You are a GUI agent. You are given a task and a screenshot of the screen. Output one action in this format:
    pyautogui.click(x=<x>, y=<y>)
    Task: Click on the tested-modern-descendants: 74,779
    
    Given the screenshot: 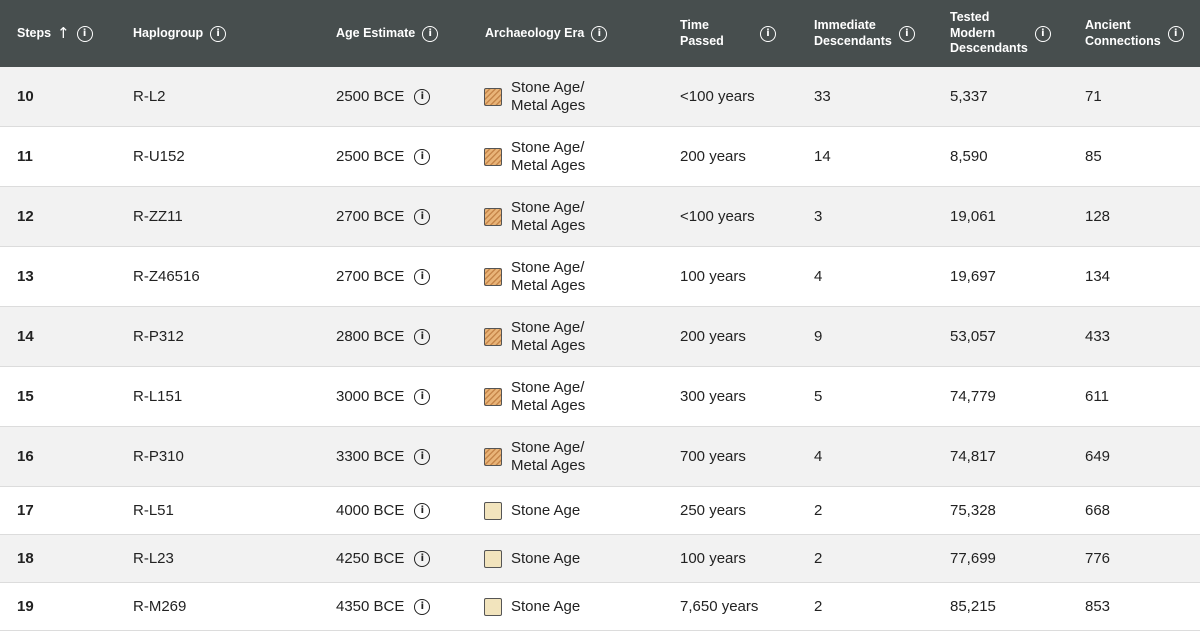 What is the action you would take?
    pyautogui.click(x=973, y=396)
    